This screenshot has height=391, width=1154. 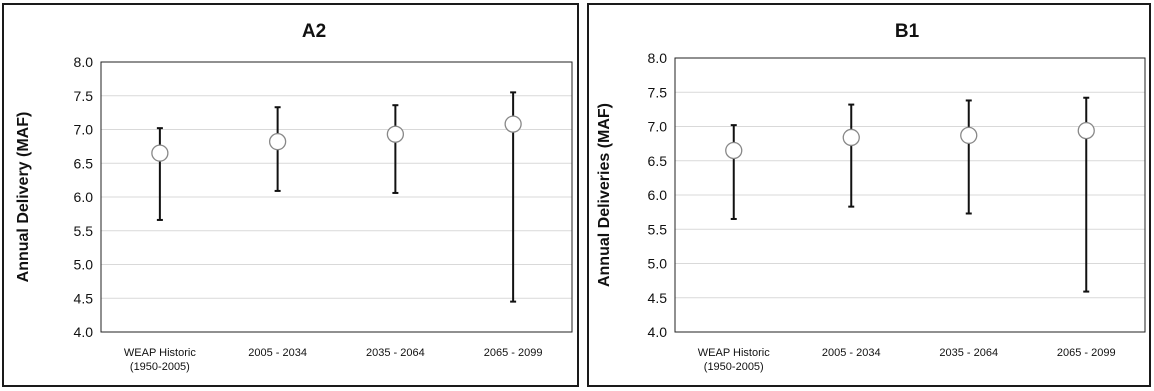 I want to click on y-axis-label: Annual Deliveries (MAF), so click(x=604, y=195).